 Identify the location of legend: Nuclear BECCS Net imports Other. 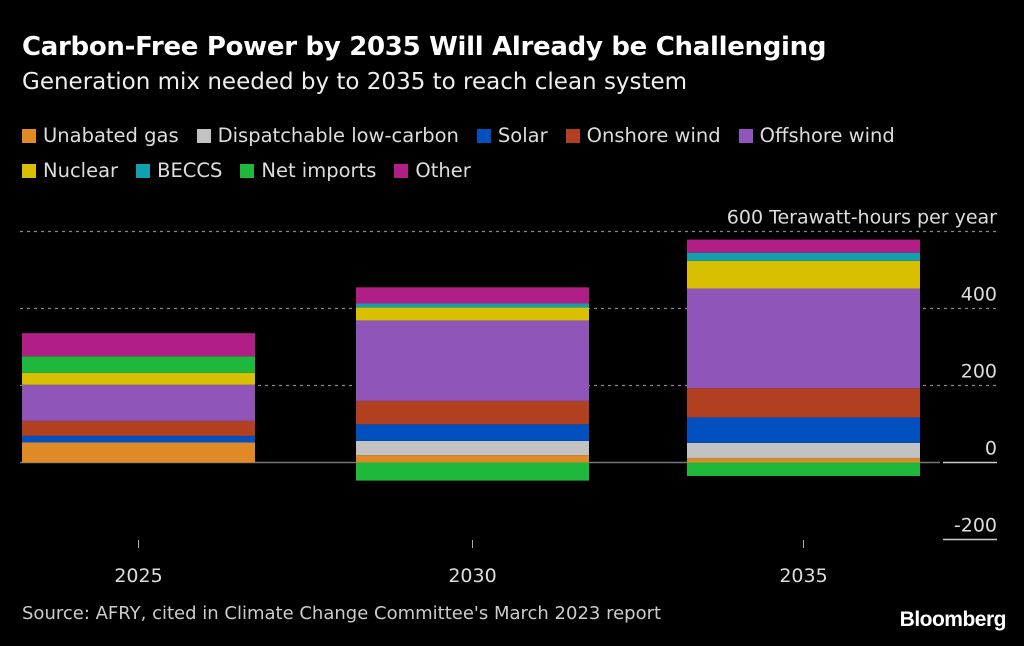
(246, 170).